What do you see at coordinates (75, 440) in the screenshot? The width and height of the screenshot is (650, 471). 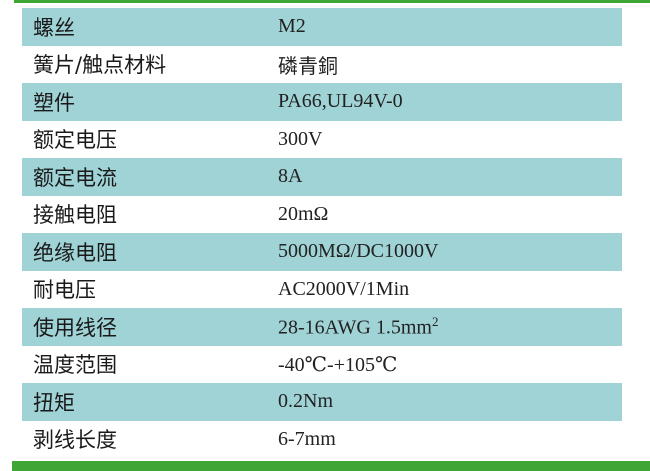 I see `spec-label: 剥线长度` at bounding box center [75, 440].